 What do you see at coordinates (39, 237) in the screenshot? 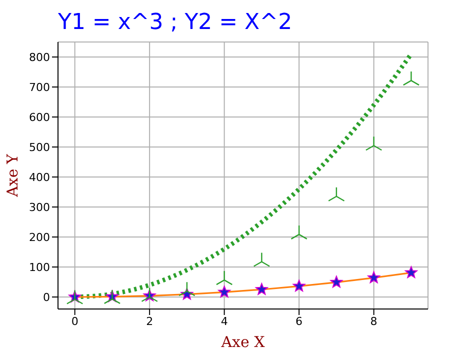
I see `y-tick-label: 200` at bounding box center [39, 237].